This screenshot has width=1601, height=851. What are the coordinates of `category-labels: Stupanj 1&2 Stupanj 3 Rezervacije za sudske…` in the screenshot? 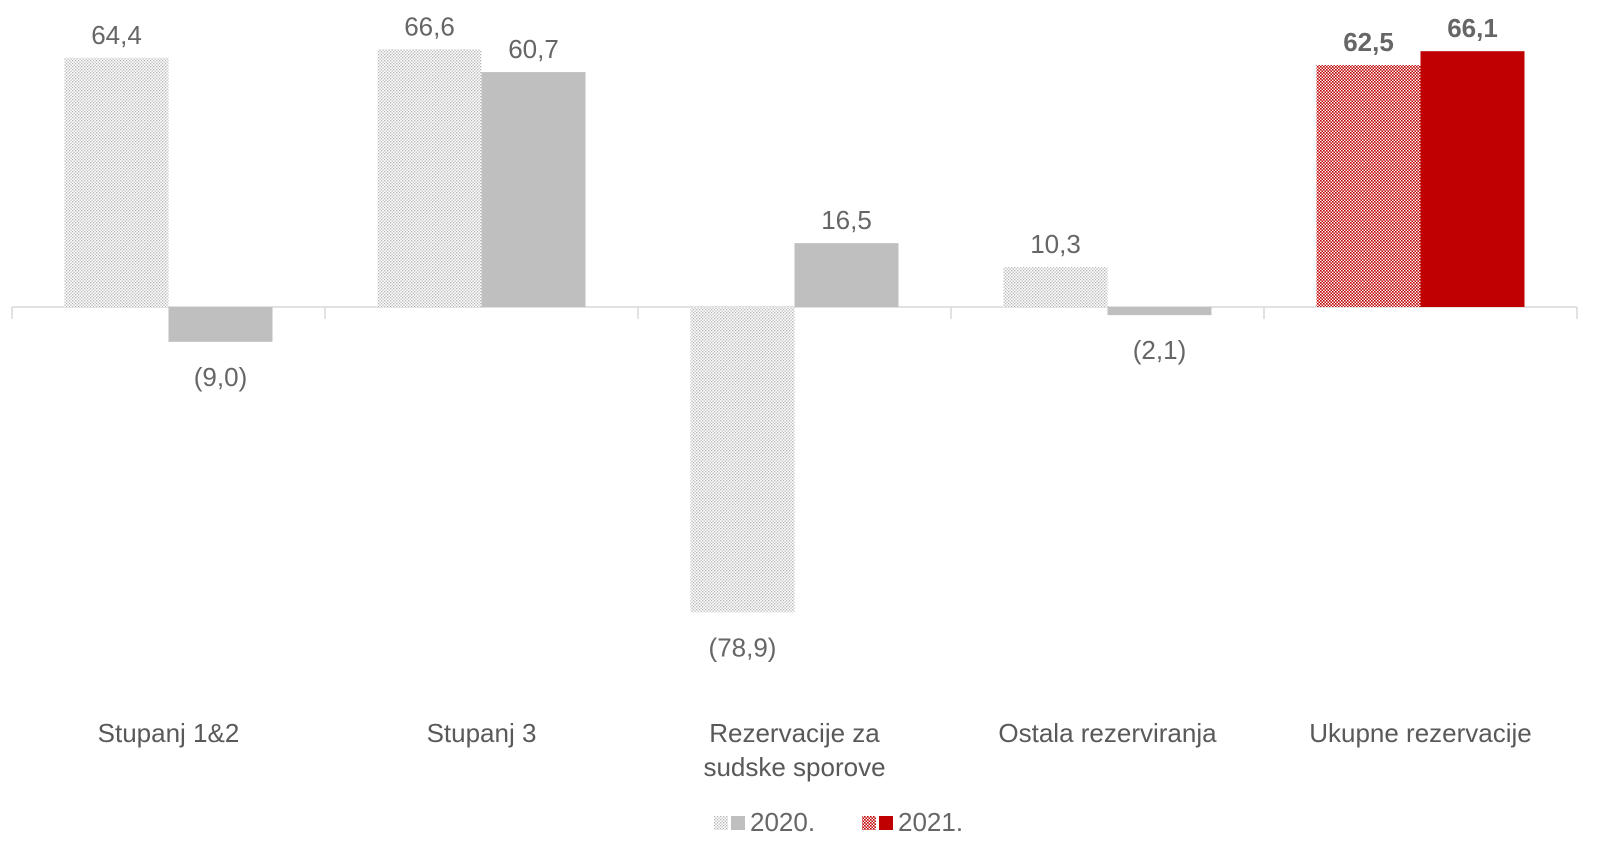 It's located at (815, 750).